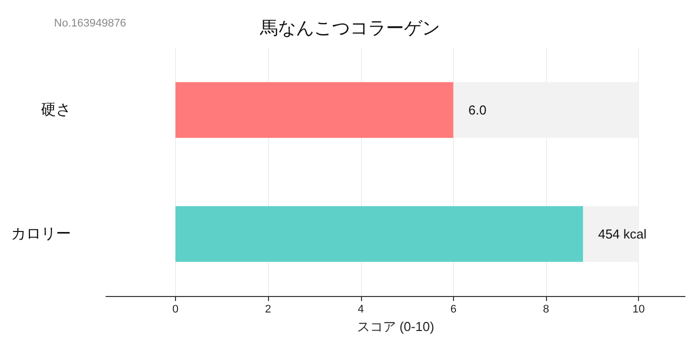 This screenshot has height=350, width=700. Describe the element at coordinates (453, 310) in the screenshot. I see `x-tick-label: 6` at that location.